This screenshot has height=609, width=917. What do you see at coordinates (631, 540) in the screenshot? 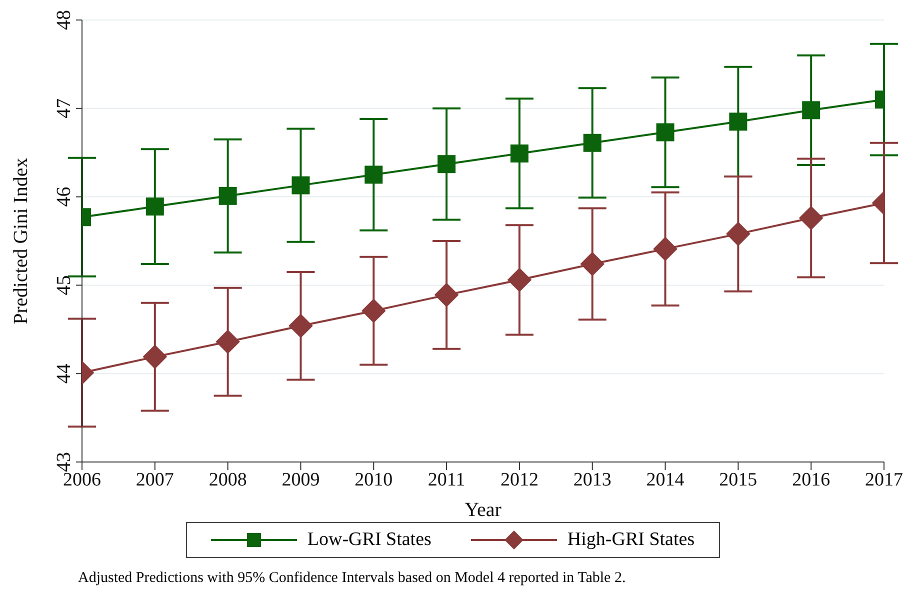
I see `legend-label: High-GRI States` at bounding box center [631, 540].